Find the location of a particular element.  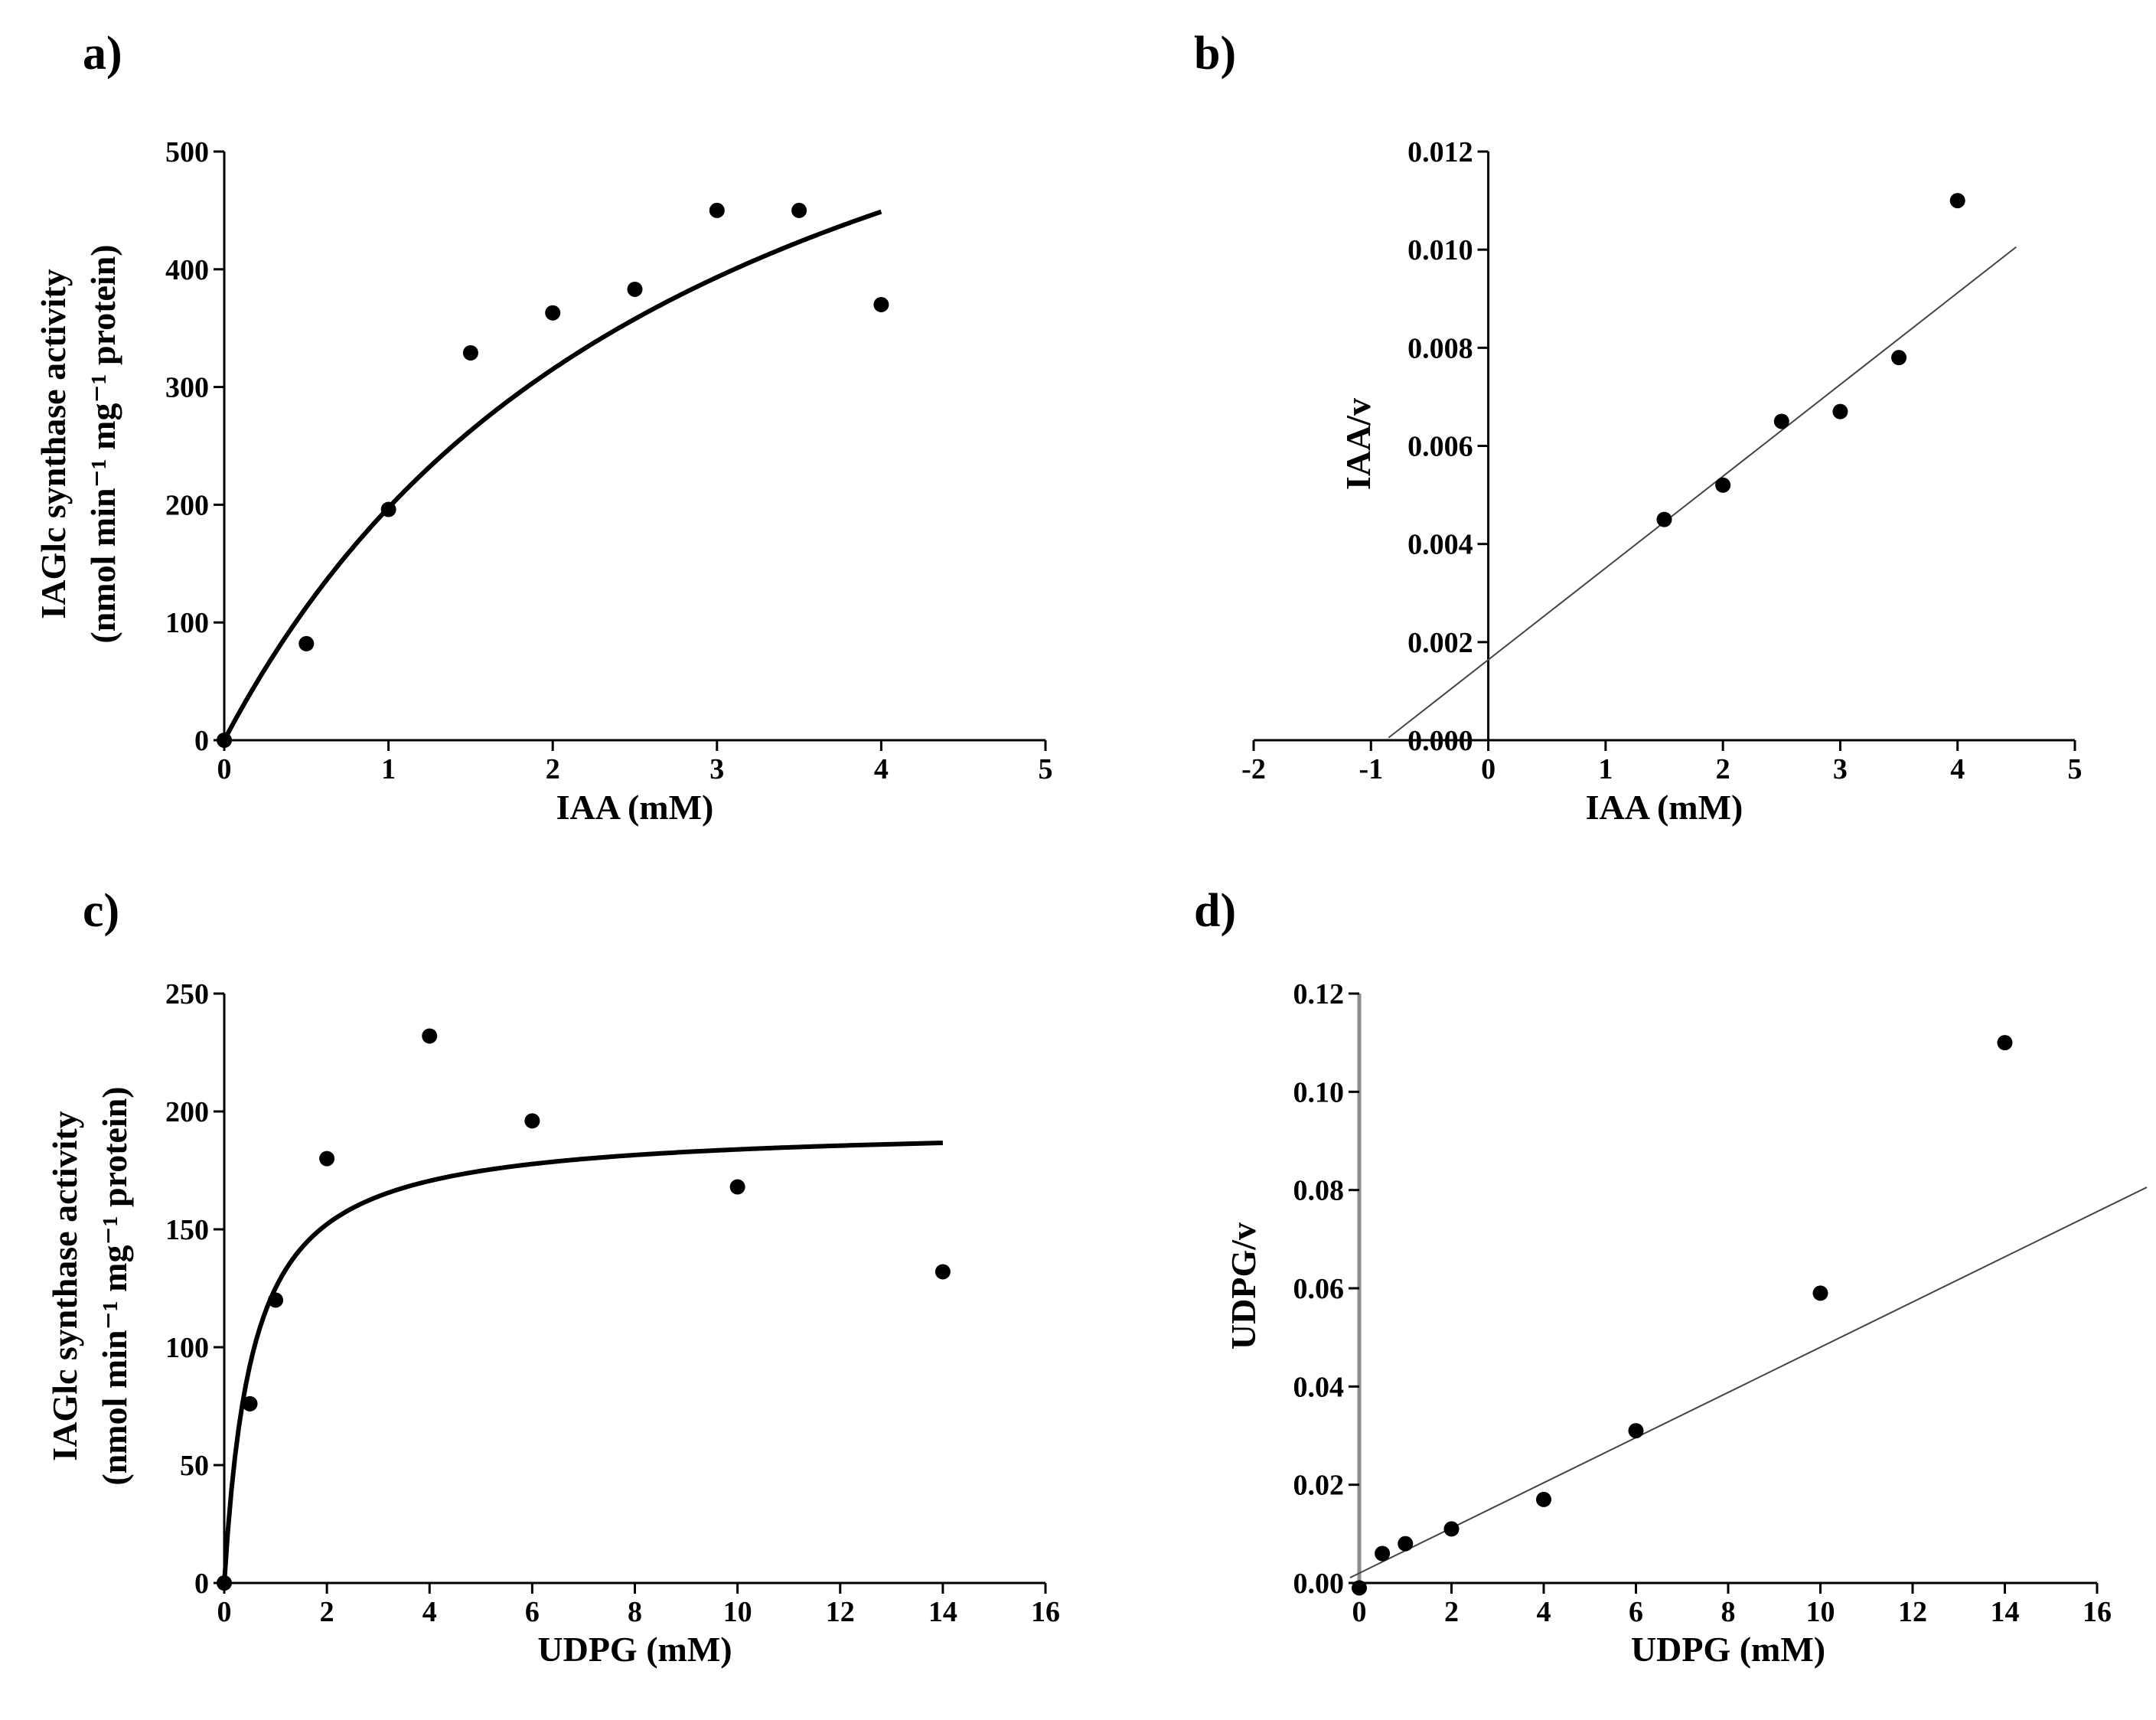

y-tick-label: 0.10 is located at coordinates (1319, 1092).